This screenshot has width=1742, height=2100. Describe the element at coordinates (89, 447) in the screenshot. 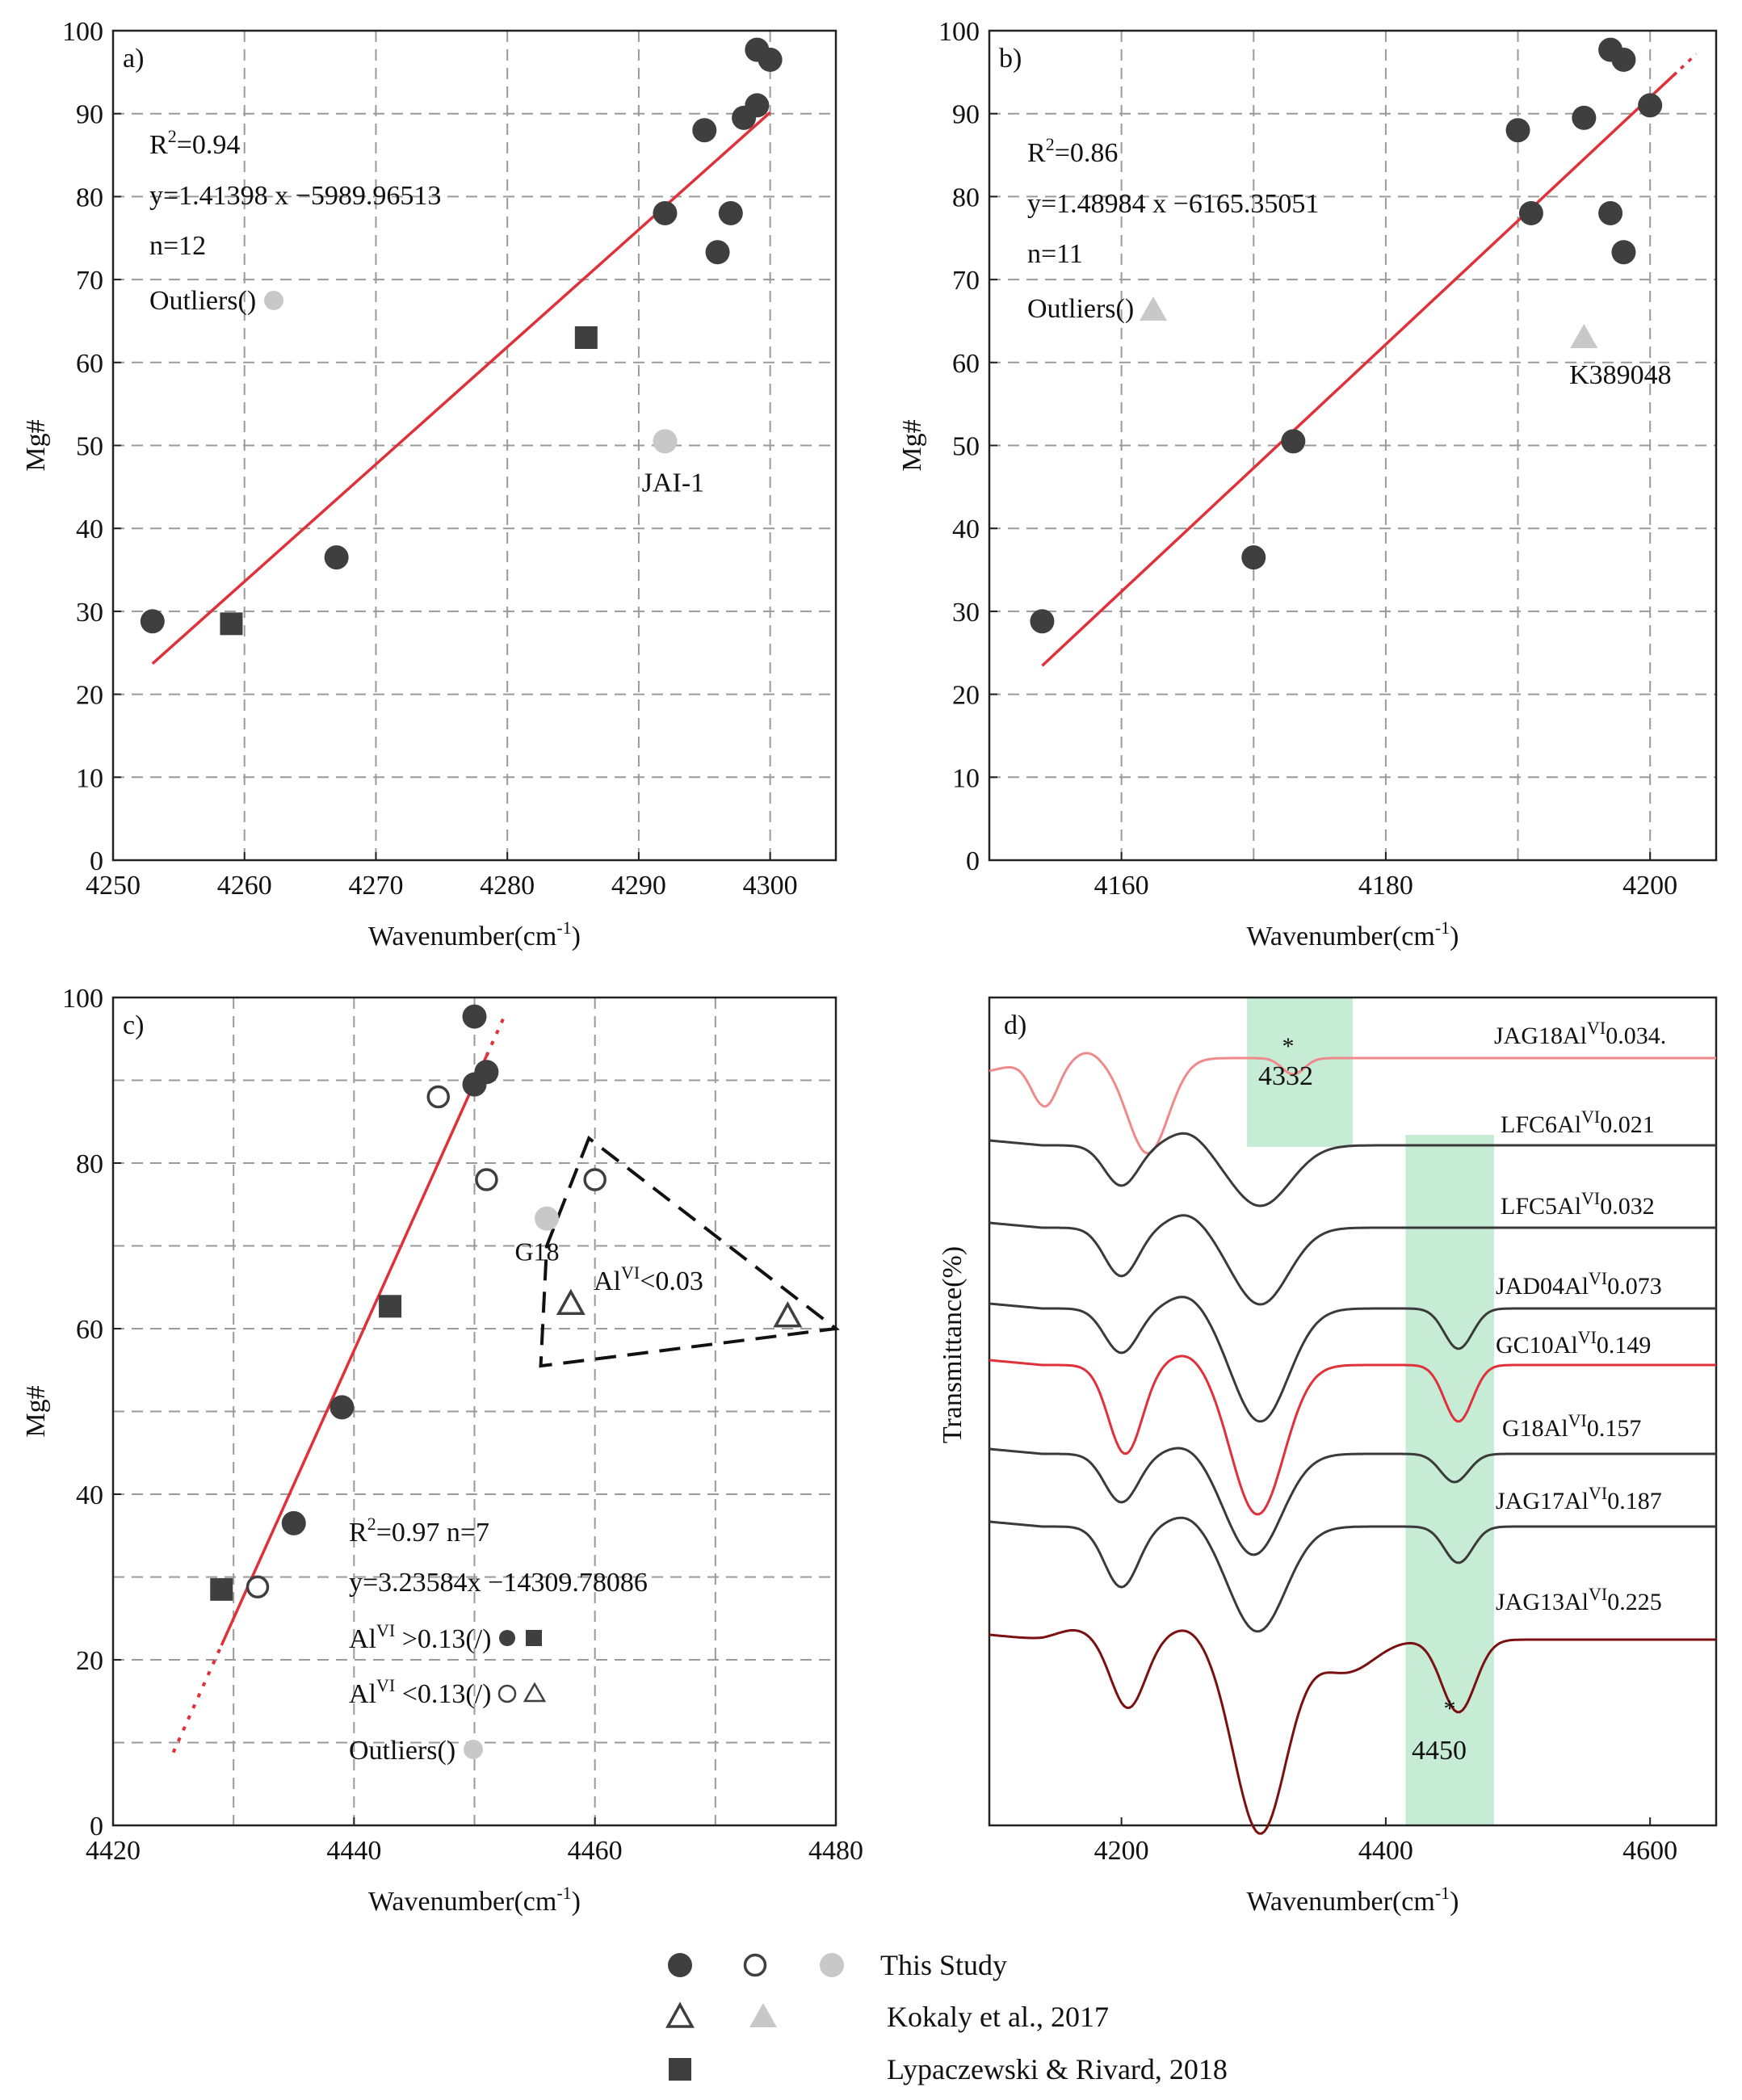

I see `y-tick-label: 50` at that location.